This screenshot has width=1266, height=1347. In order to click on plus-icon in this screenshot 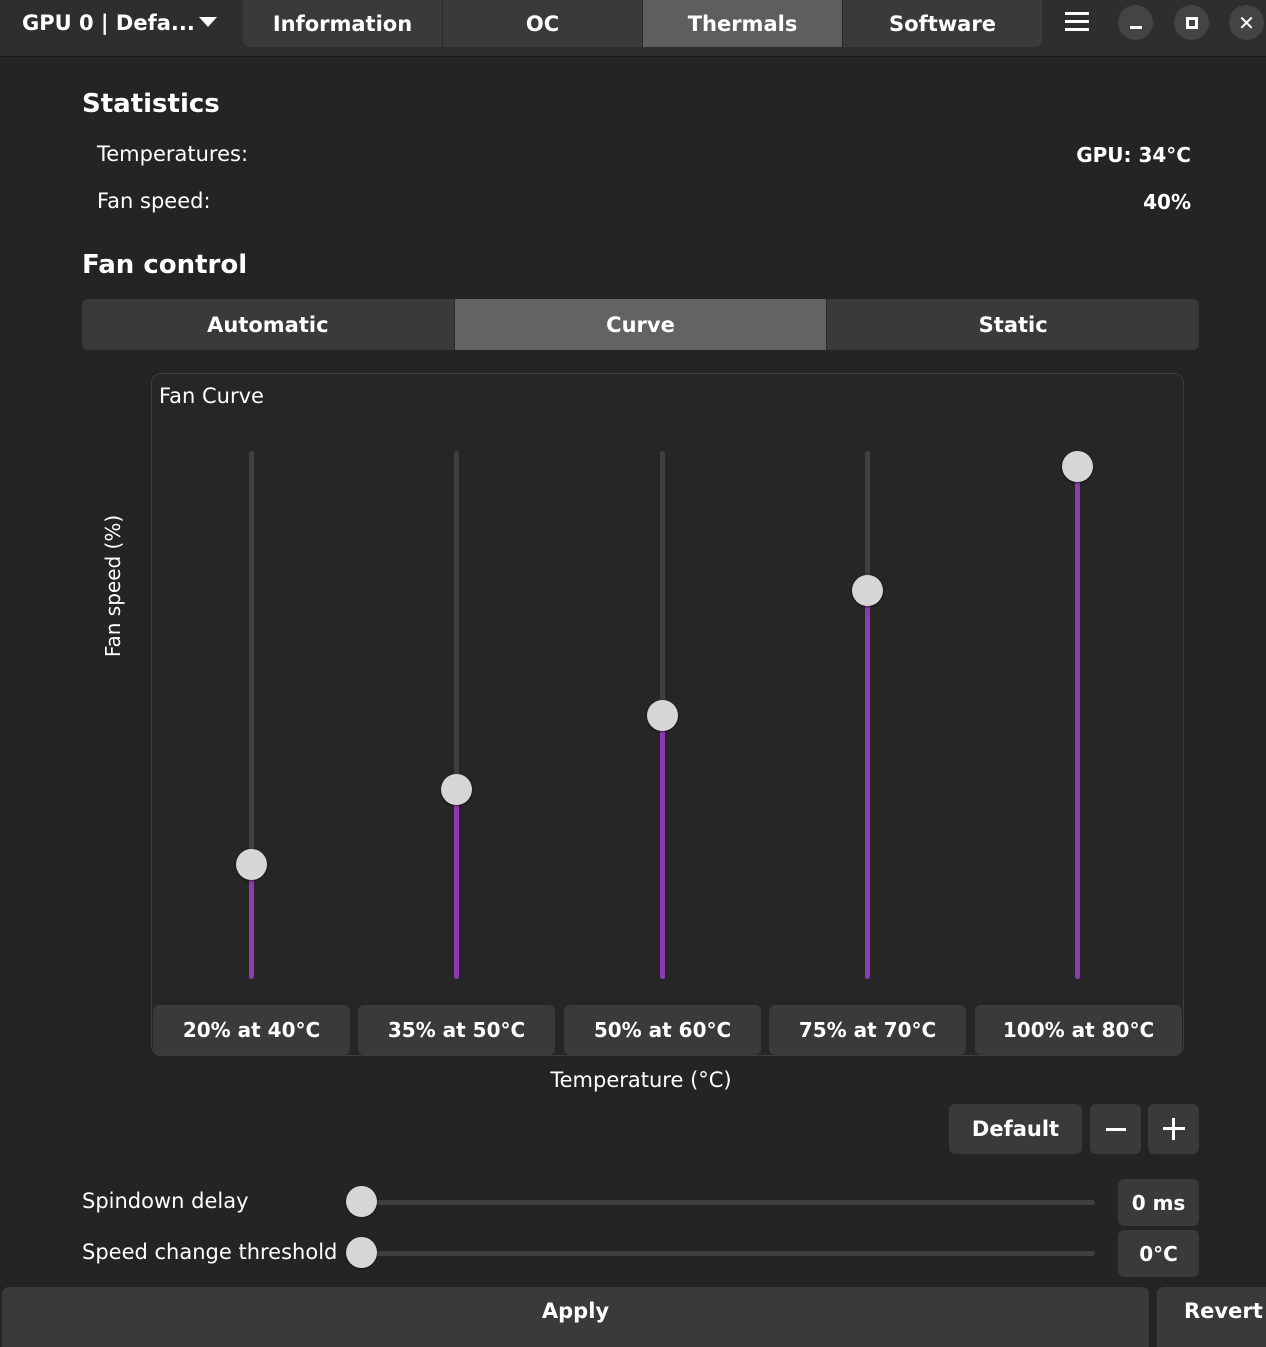, I will do `click(1173, 1129)`.